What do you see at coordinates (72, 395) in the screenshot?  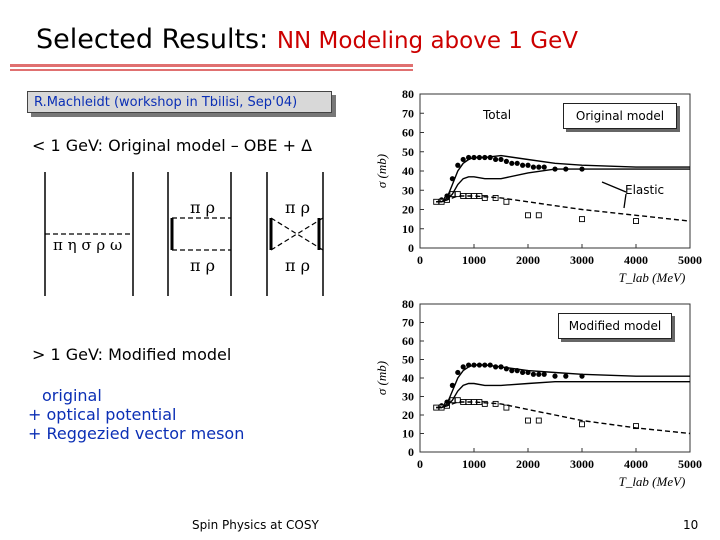 I see `model-item: original` at bounding box center [72, 395].